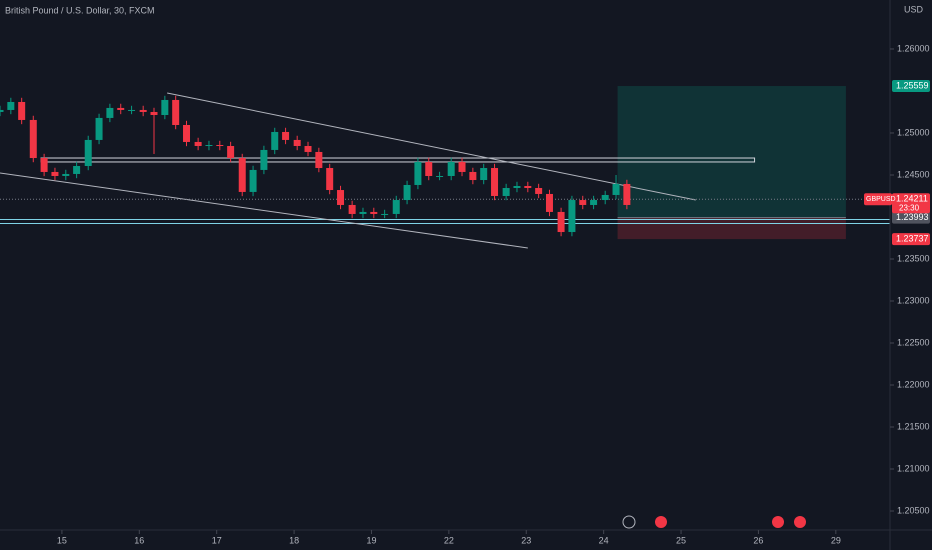 Image resolution: width=932 pixels, height=550 pixels. What do you see at coordinates (731, 228) in the screenshot?
I see `loss-zone` at bounding box center [731, 228].